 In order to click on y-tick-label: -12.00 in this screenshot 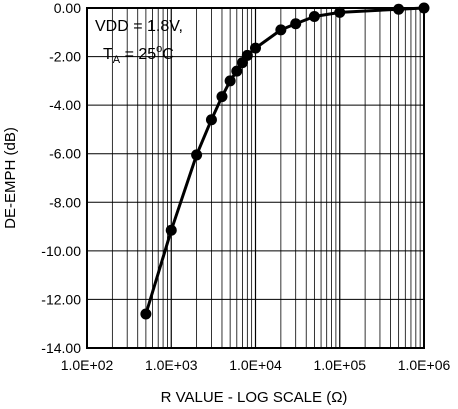, I will do `click(61, 299)`.